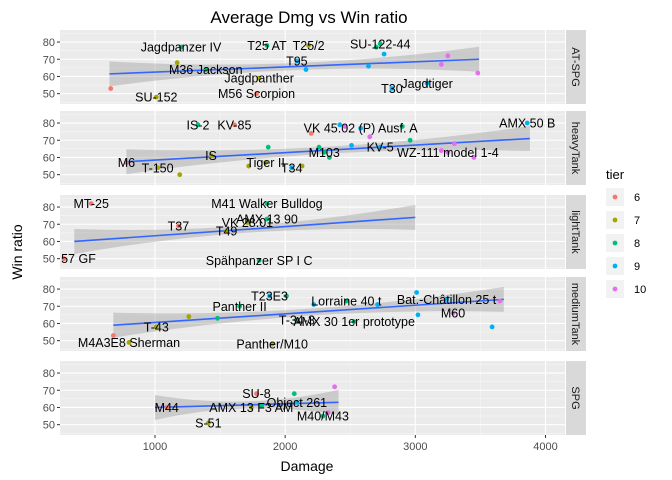 This screenshot has height=480, width=672. Describe the element at coordinates (324, 153) in the screenshot. I see `point-label: M103` at that location.